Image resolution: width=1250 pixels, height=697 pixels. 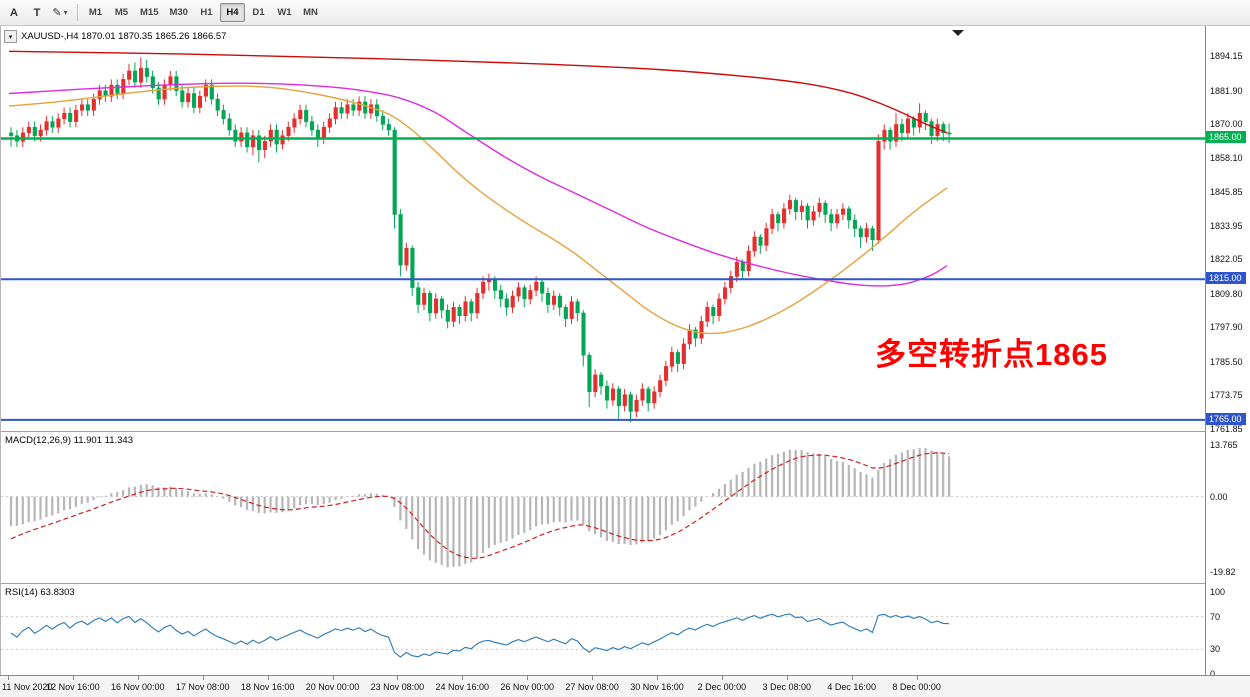 What do you see at coordinates (657, 687) in the screenshot?
I see `time-axis-label: 30 Nov 16:00` at bounding box center [657, 687].